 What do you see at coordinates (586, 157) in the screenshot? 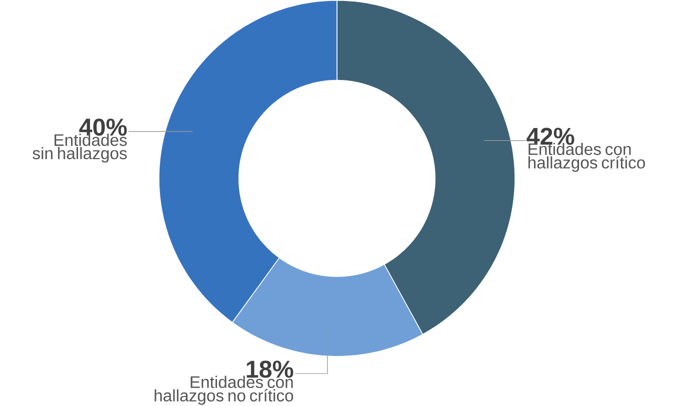
I see `slice-label: Entidades con hallazgos crítico` at bounding box center [586, 157].